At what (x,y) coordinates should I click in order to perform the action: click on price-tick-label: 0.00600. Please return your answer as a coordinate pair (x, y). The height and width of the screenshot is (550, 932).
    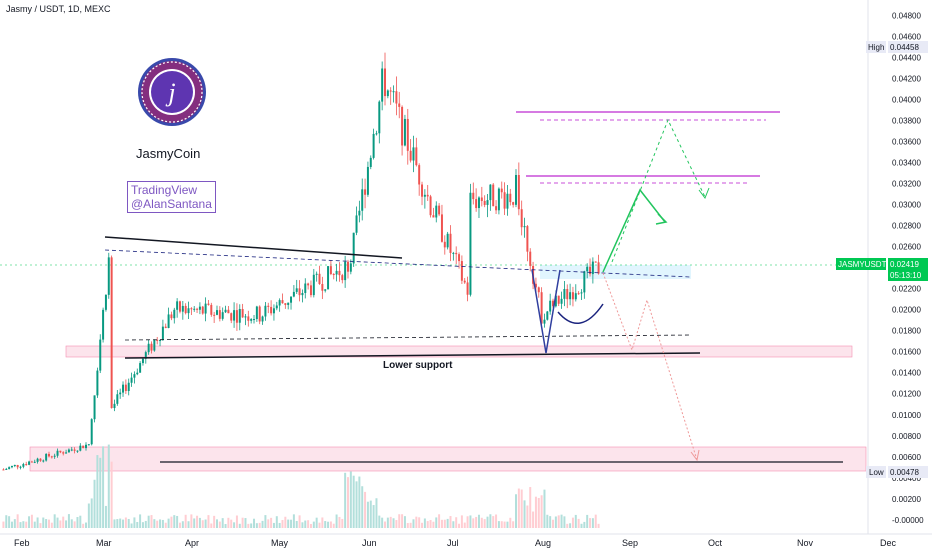
    Looking at the image, I should click on (906, 457).